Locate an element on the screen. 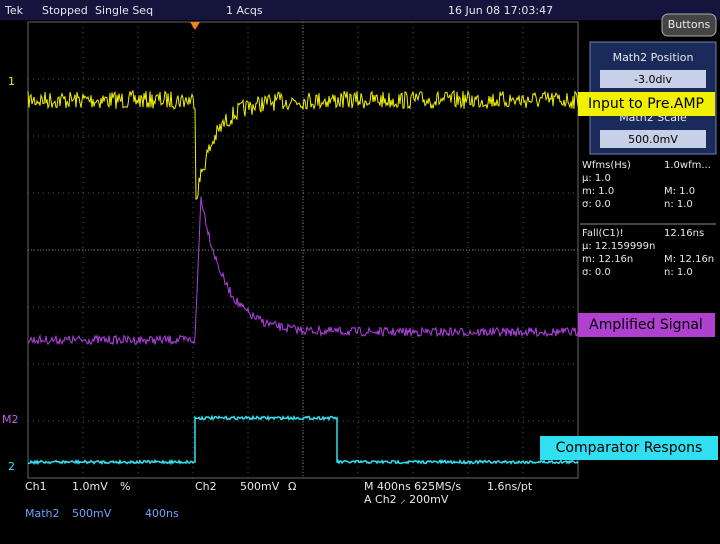 The width and height of the screenshot is (720, 544). buttons-label: Buttons is located at coordinates (689, 24).